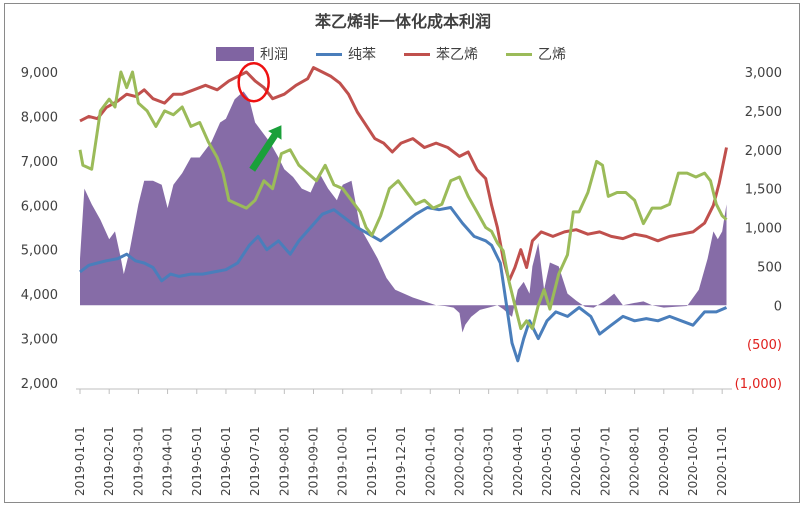 The image size is (806, 509). Describe the element at coordinates (401, 461) in the screenshot. I see `x-axis-tick: 2019-12-01` at that location.